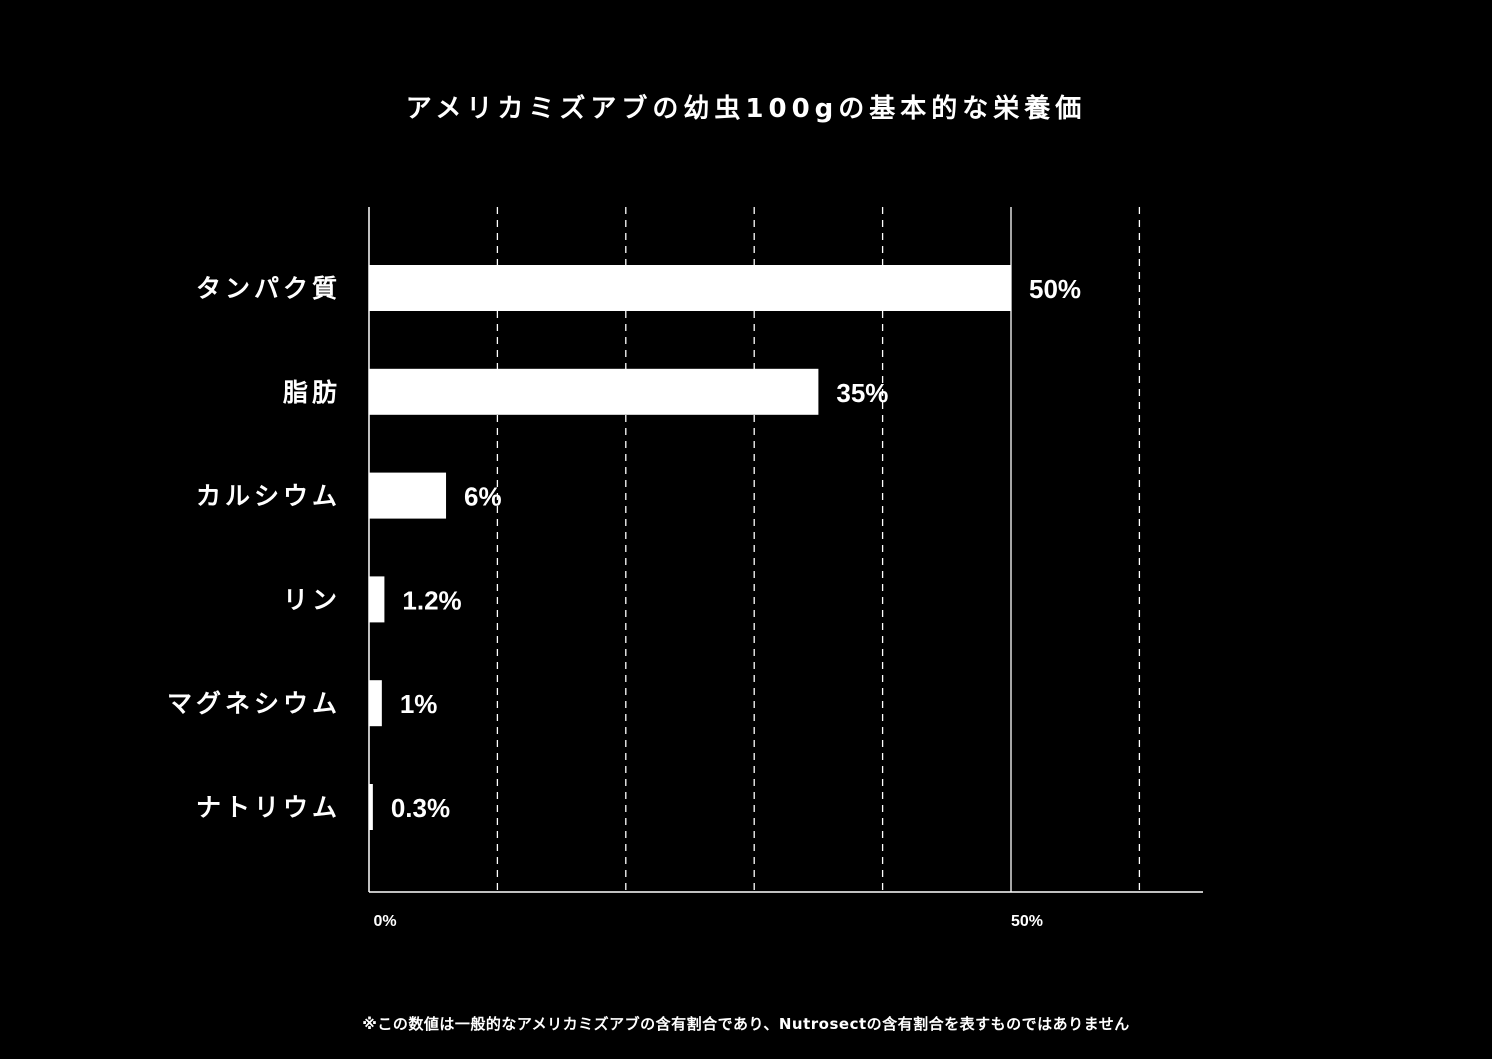 Image resolution: width=1492 pixels, height=1059 pixels. I want to click on value-label-0: 50%, so click(1055, 289).